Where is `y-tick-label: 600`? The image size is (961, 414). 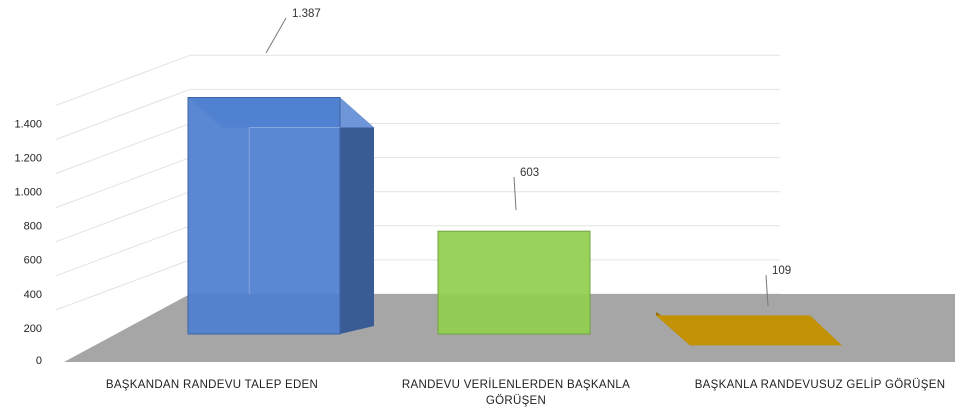 y-tick-label: 600 is located at coordinates (33, 261).